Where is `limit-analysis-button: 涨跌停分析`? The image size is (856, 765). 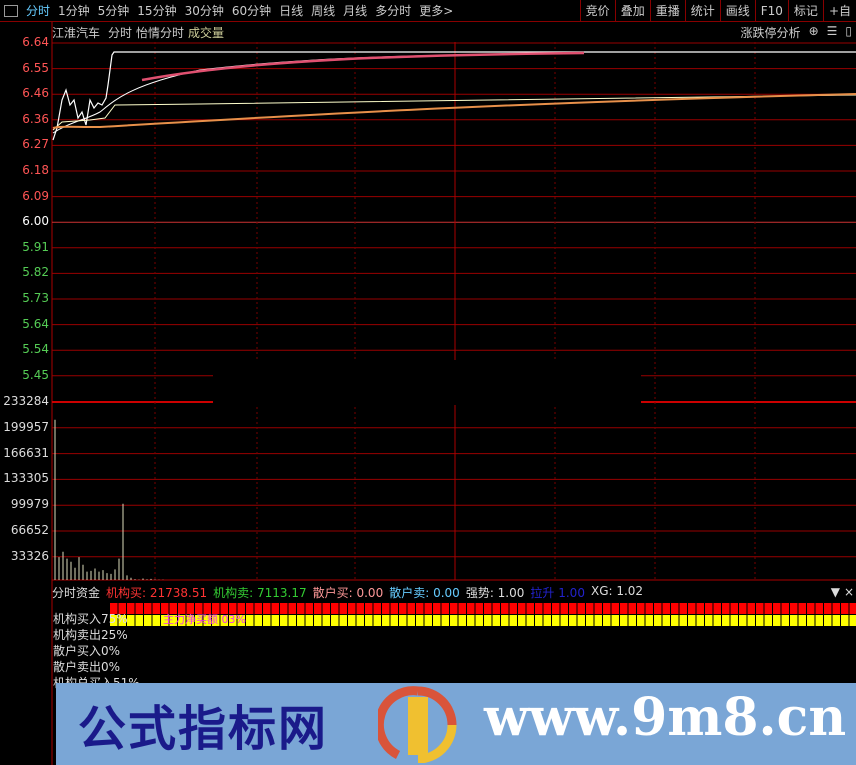
limit-analysis-button: 涨跌停分析 is located at coordinates (770, 32).